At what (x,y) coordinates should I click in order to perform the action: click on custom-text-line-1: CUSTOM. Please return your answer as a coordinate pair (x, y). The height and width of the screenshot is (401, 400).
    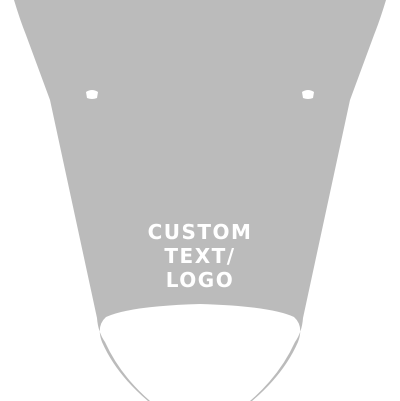
    Looking at the image, I should click on (200, 232).